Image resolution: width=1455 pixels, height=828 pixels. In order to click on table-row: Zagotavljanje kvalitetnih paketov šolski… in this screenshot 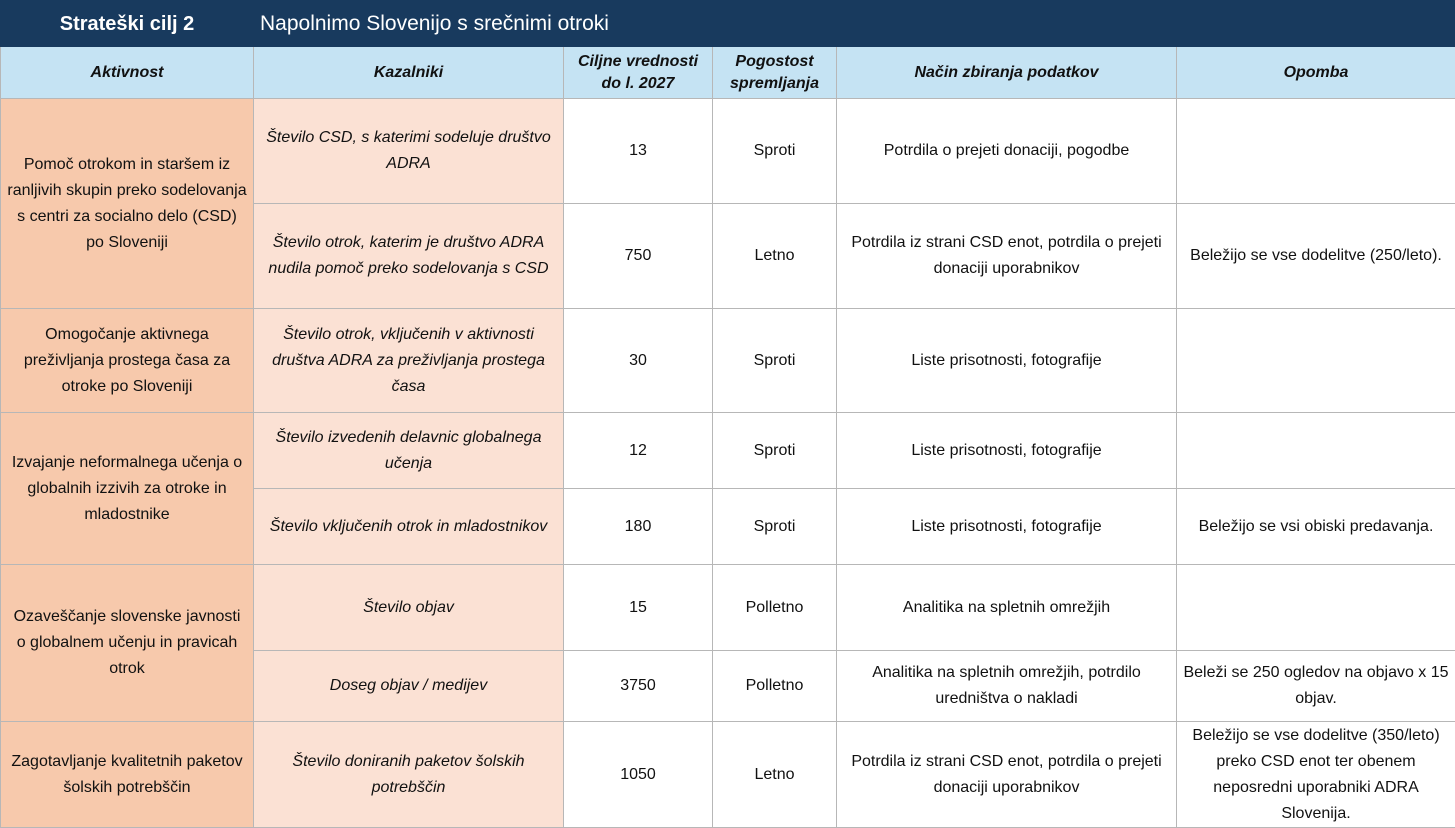, I will do `click(728, 775)`.